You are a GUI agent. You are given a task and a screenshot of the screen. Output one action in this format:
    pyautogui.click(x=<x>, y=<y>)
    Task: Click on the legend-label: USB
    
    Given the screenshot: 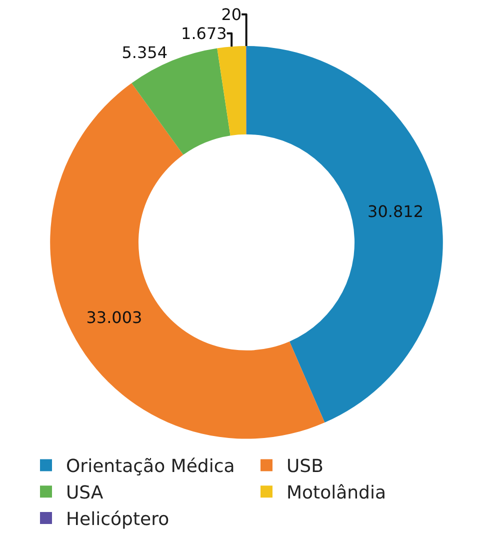 What is the action you would take?
    pyautogui.click(x=305, y=467)
    